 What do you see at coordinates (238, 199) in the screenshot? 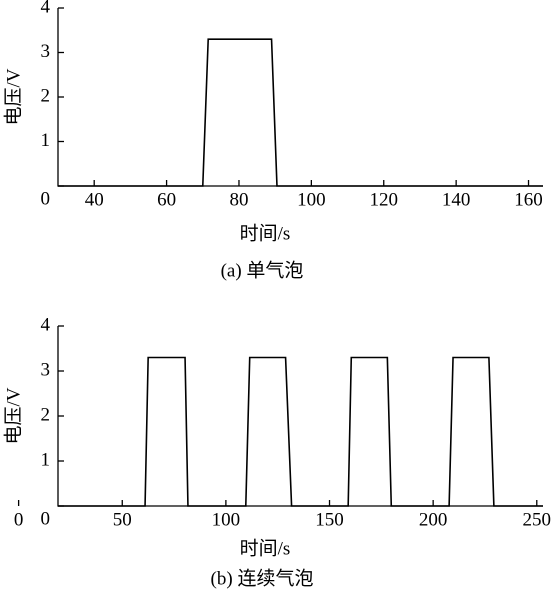
I see `x-tick-label: 80` at bounding box center [238, 199].